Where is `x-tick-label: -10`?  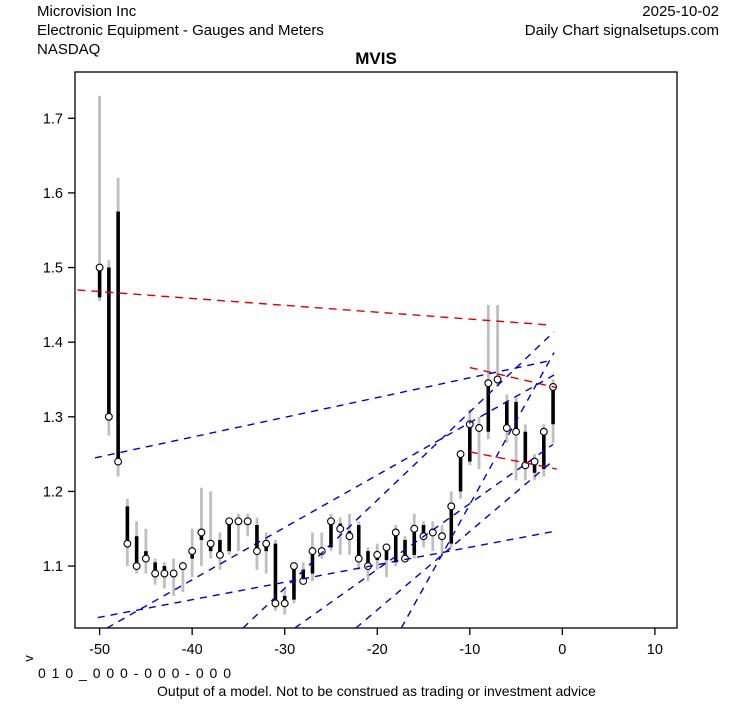 x-tick-label: -10 is located at coordinates (469, 650).